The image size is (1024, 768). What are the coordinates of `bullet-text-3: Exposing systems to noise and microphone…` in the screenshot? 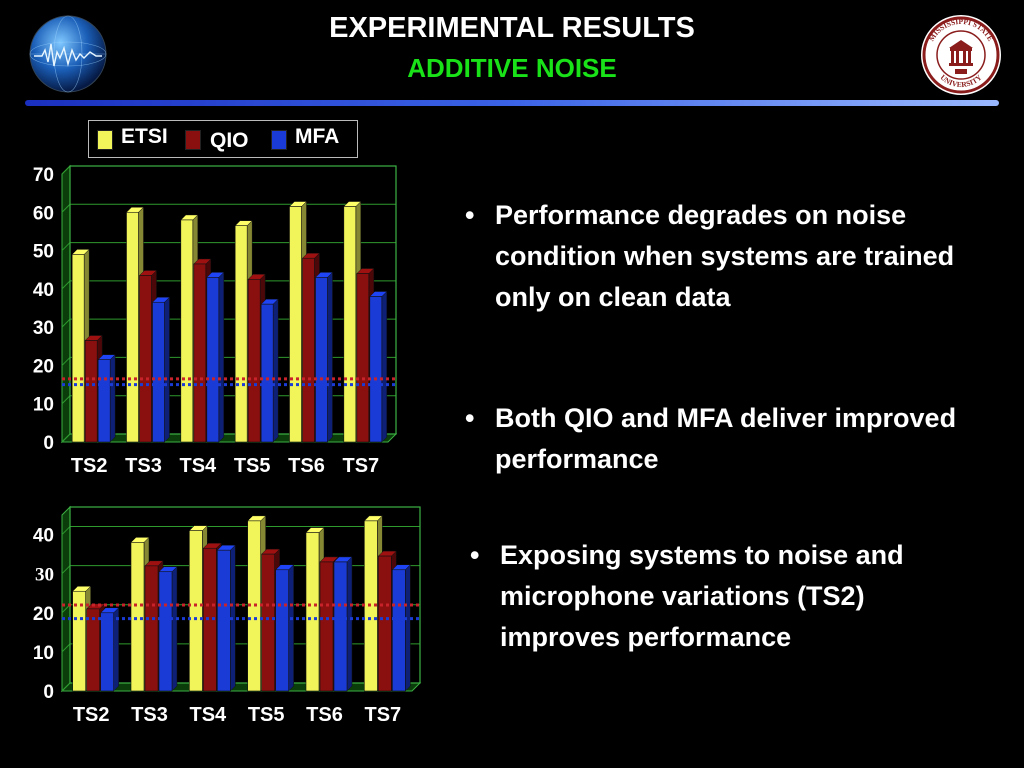 It's located at (702, 596).